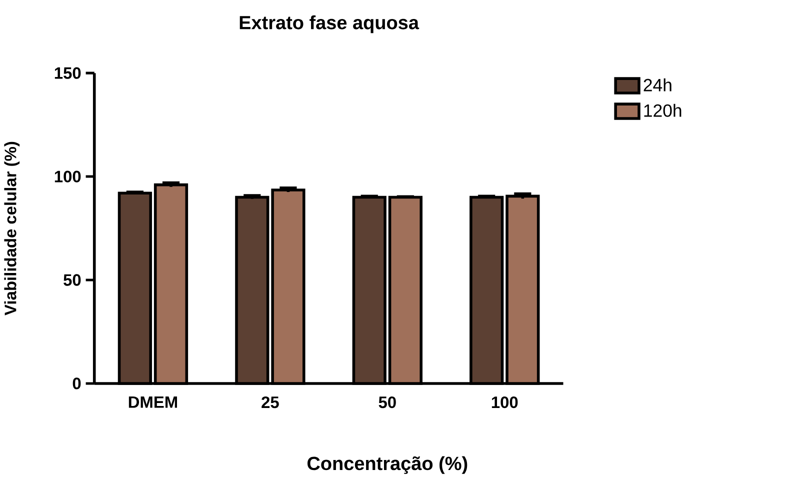 The height and width of the screenshot is (500, 806). I want to click on chart-title: Extrato fase aquosa, so click(330, 24).